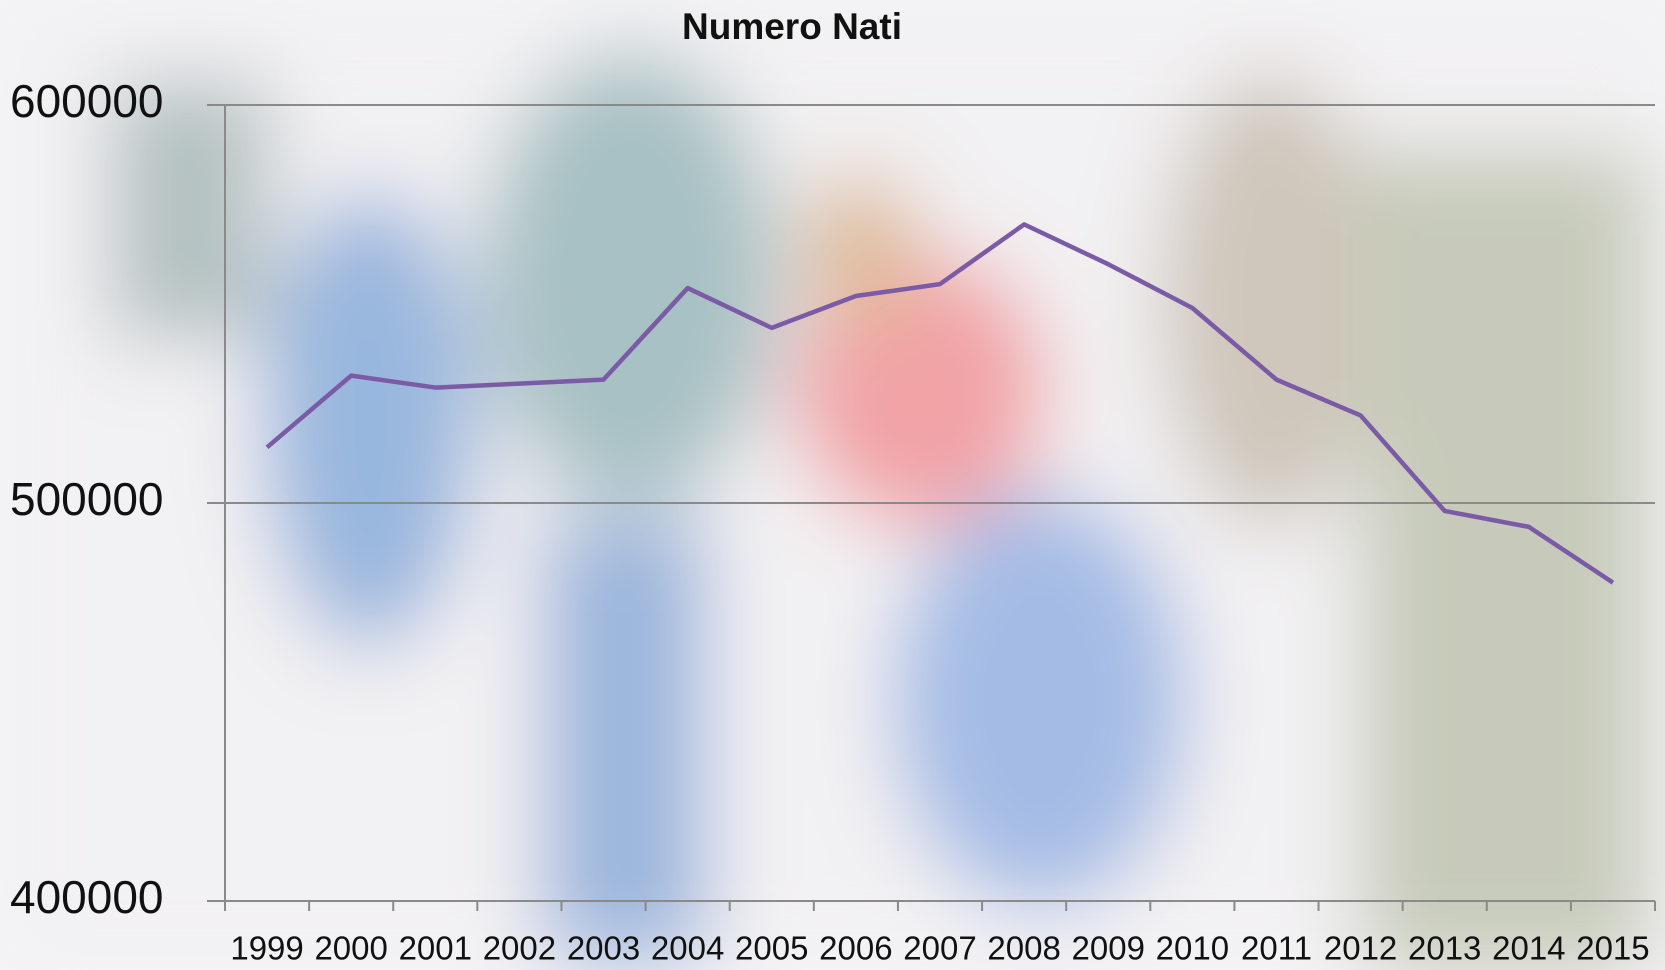  I want to click on x-tick-label: 2004, so click(687, 948).